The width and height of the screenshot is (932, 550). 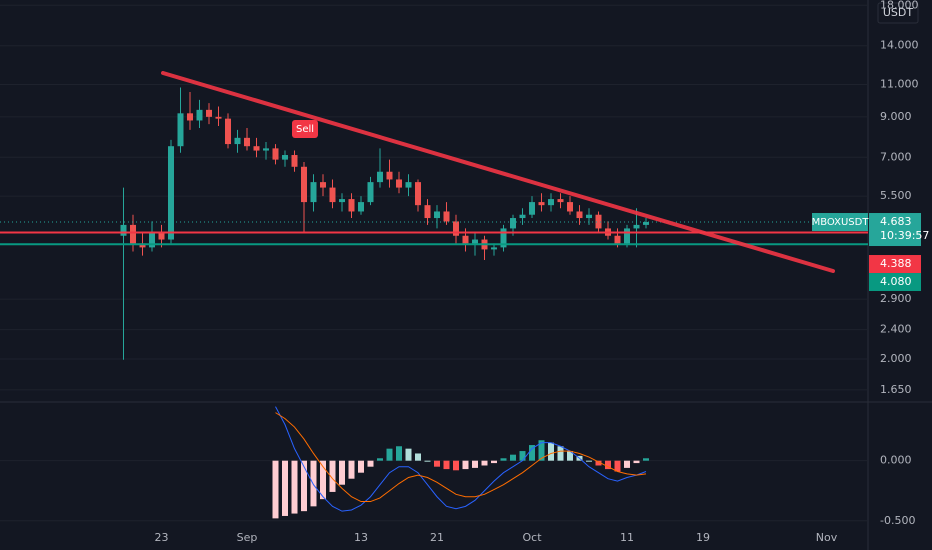 I want to click on x-tick-label: 19, so click(x=703, y=537).